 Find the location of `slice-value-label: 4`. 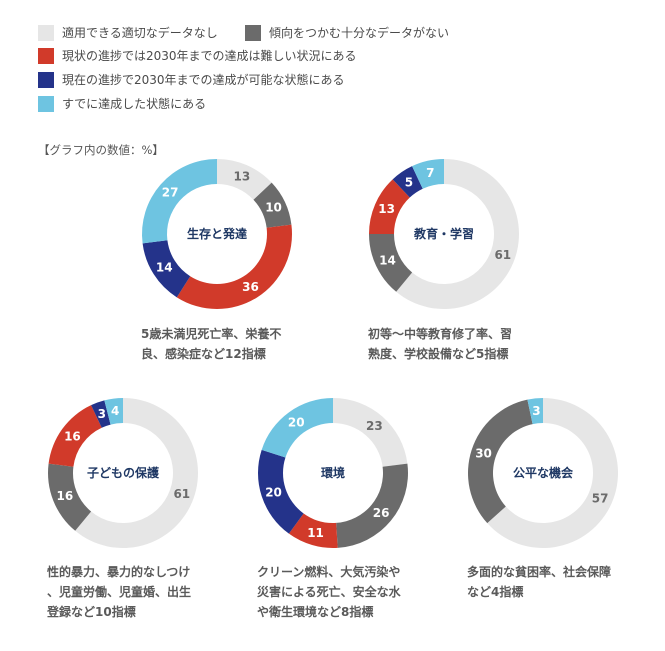

slice-value-label: 4 is located at coordinates (115, 411).